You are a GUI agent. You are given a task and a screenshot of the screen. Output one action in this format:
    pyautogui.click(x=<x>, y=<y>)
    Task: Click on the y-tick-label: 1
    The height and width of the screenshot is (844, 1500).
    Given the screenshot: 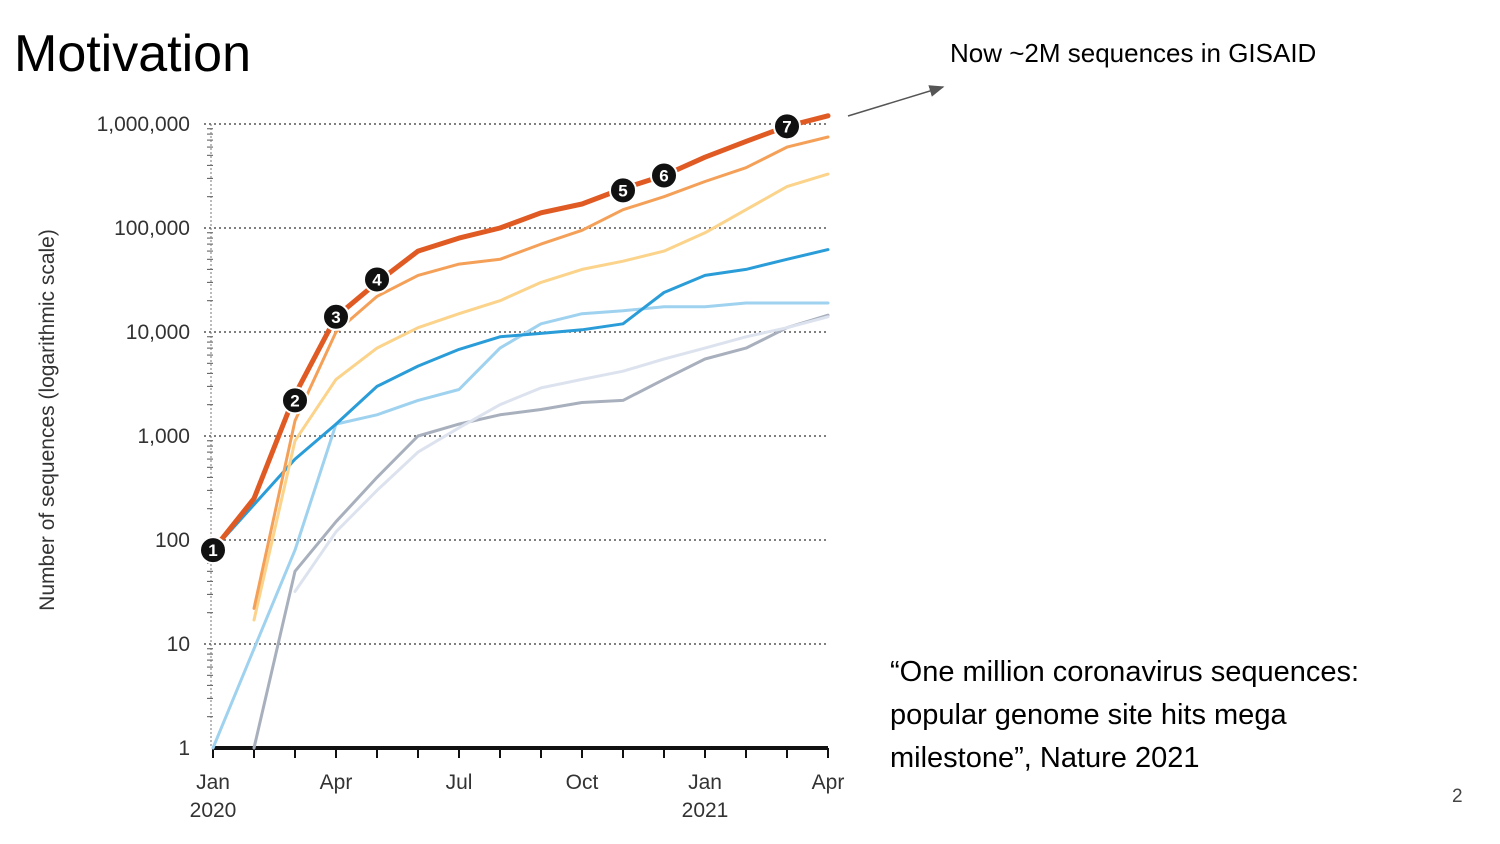 What is the action you would take?
    pyautogui.click(x=184, y=748)
    